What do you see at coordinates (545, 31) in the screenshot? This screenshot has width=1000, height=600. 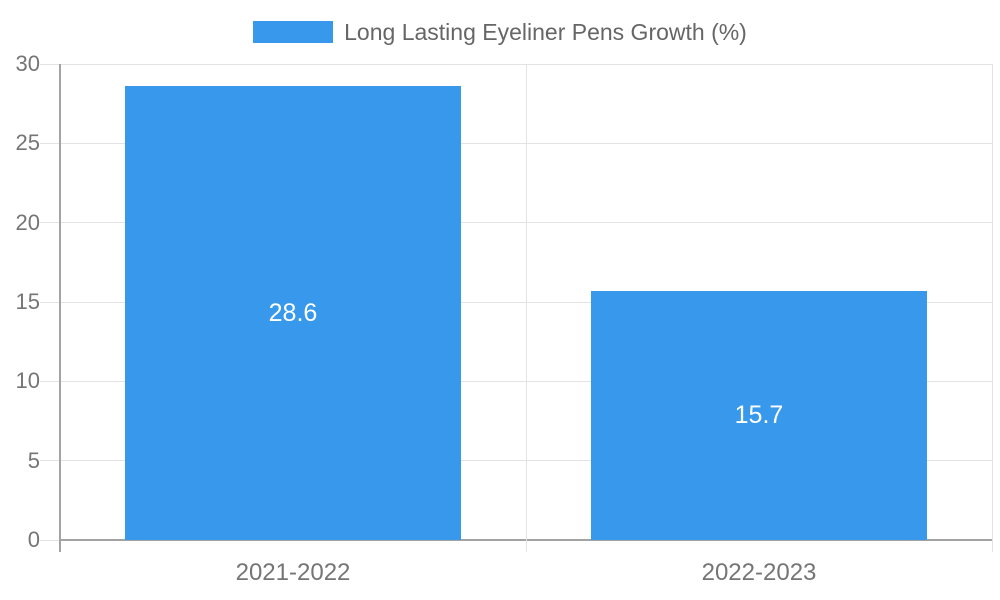 I see `legend-label: Long Lasting Eyeliner Pens Growth (%)` at bounding box center [545, 31].